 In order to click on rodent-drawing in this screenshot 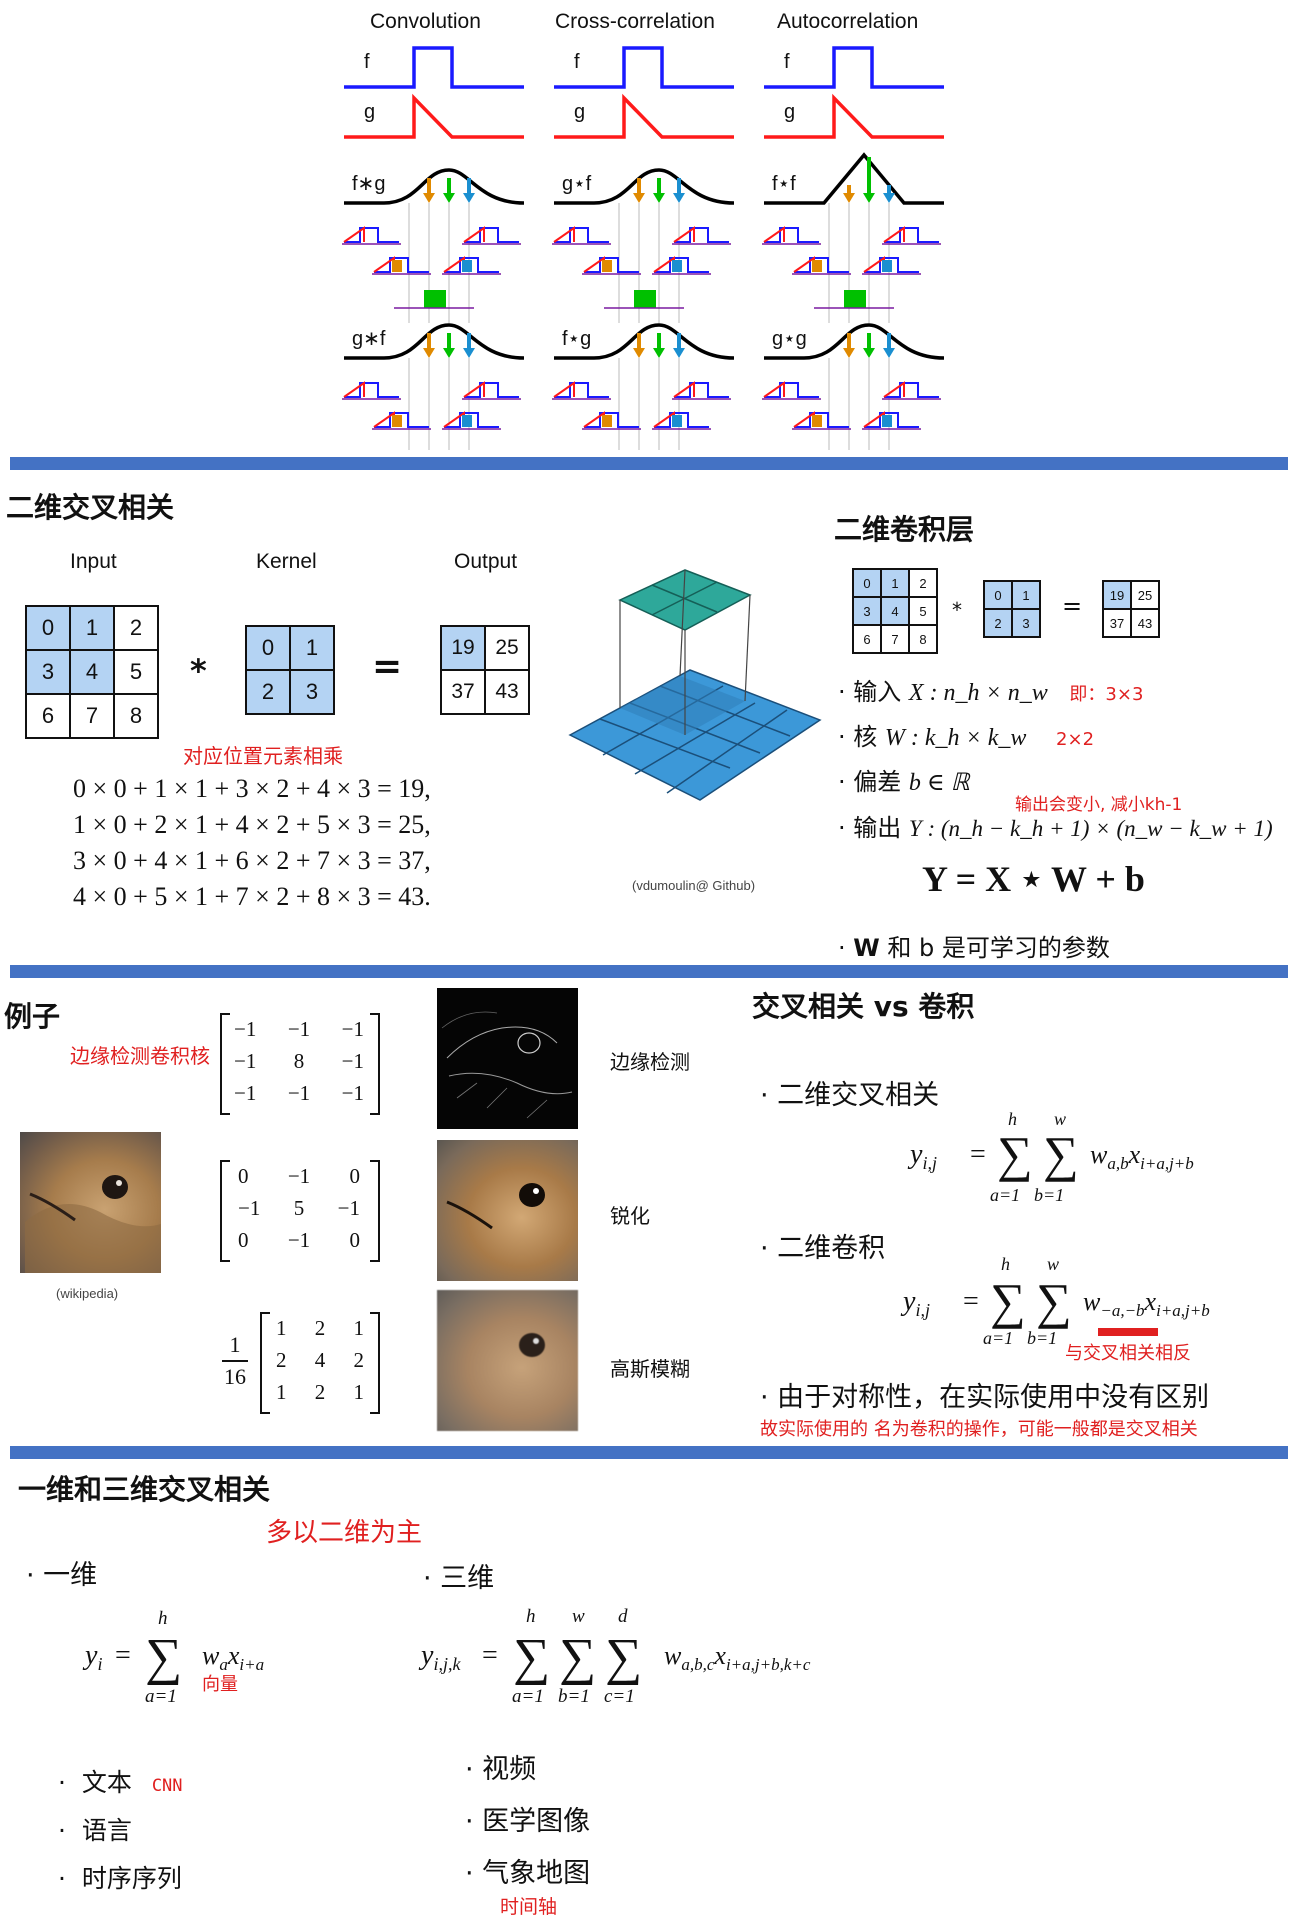, I will do `click(93, 1224)`.